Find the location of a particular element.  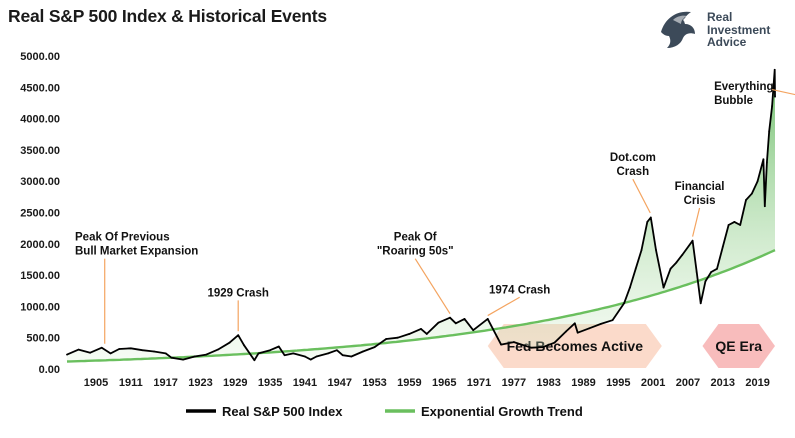

annotation-label: Everything is located at coordinates (743, 87).